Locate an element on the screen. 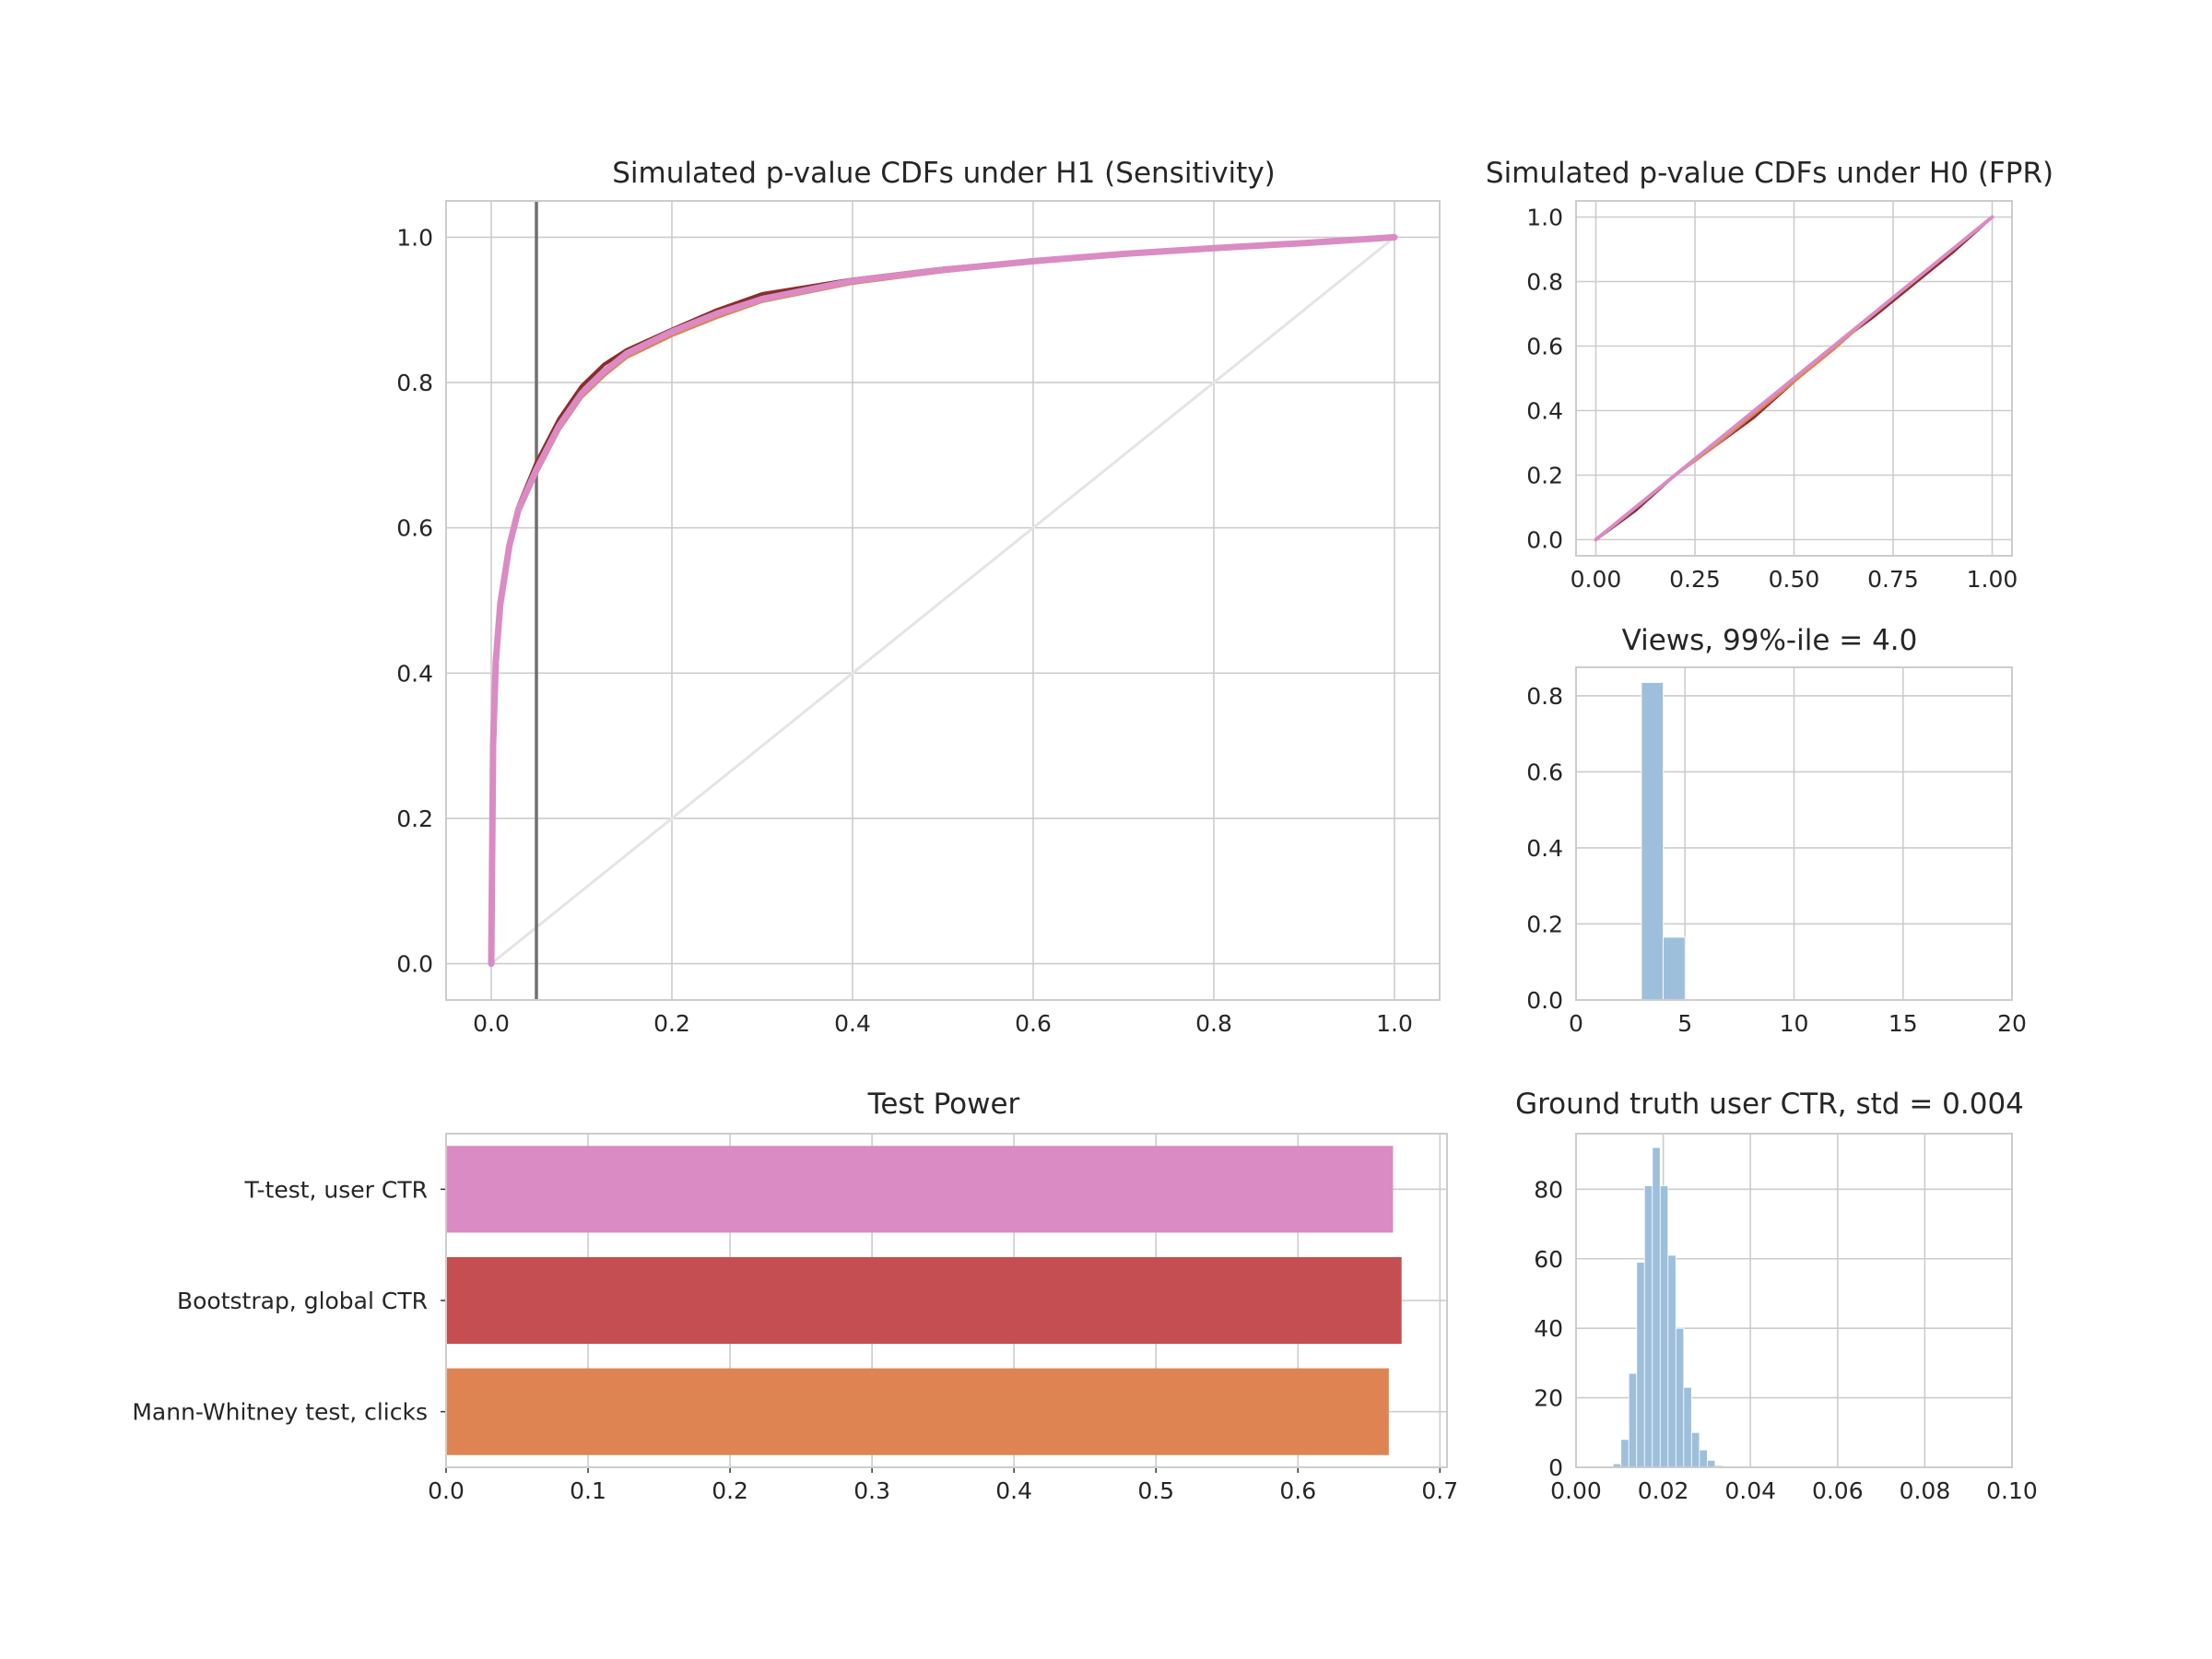 The width and height of the screenshot is (2212, 1659). ctr-ytick-label: 80 is located at coordinates (1548, 1189).